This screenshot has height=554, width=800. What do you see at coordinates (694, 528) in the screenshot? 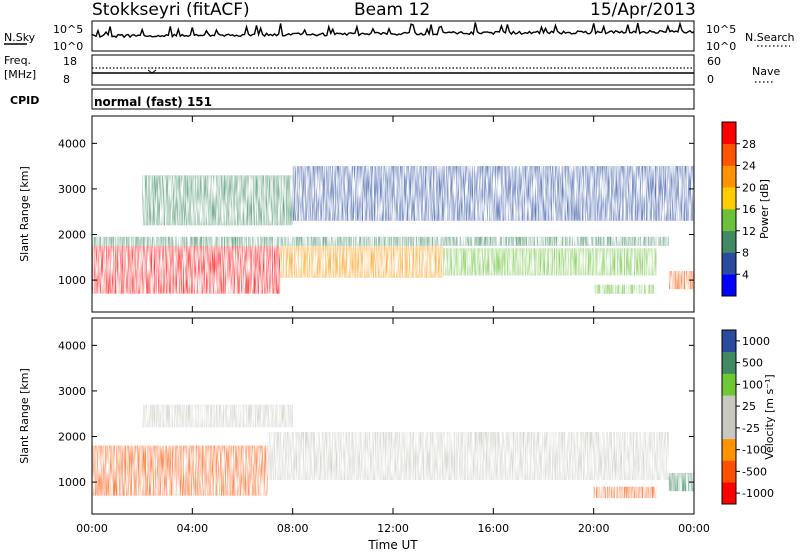
I see `x-tick-label-6: 00:00` at bounding box center [694, 528].